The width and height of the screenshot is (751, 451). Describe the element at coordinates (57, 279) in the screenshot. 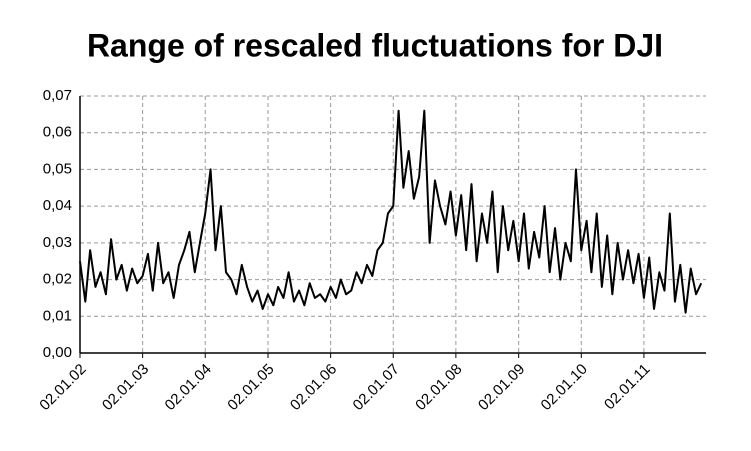

I see `y-tick-label: 0,02` at that location.